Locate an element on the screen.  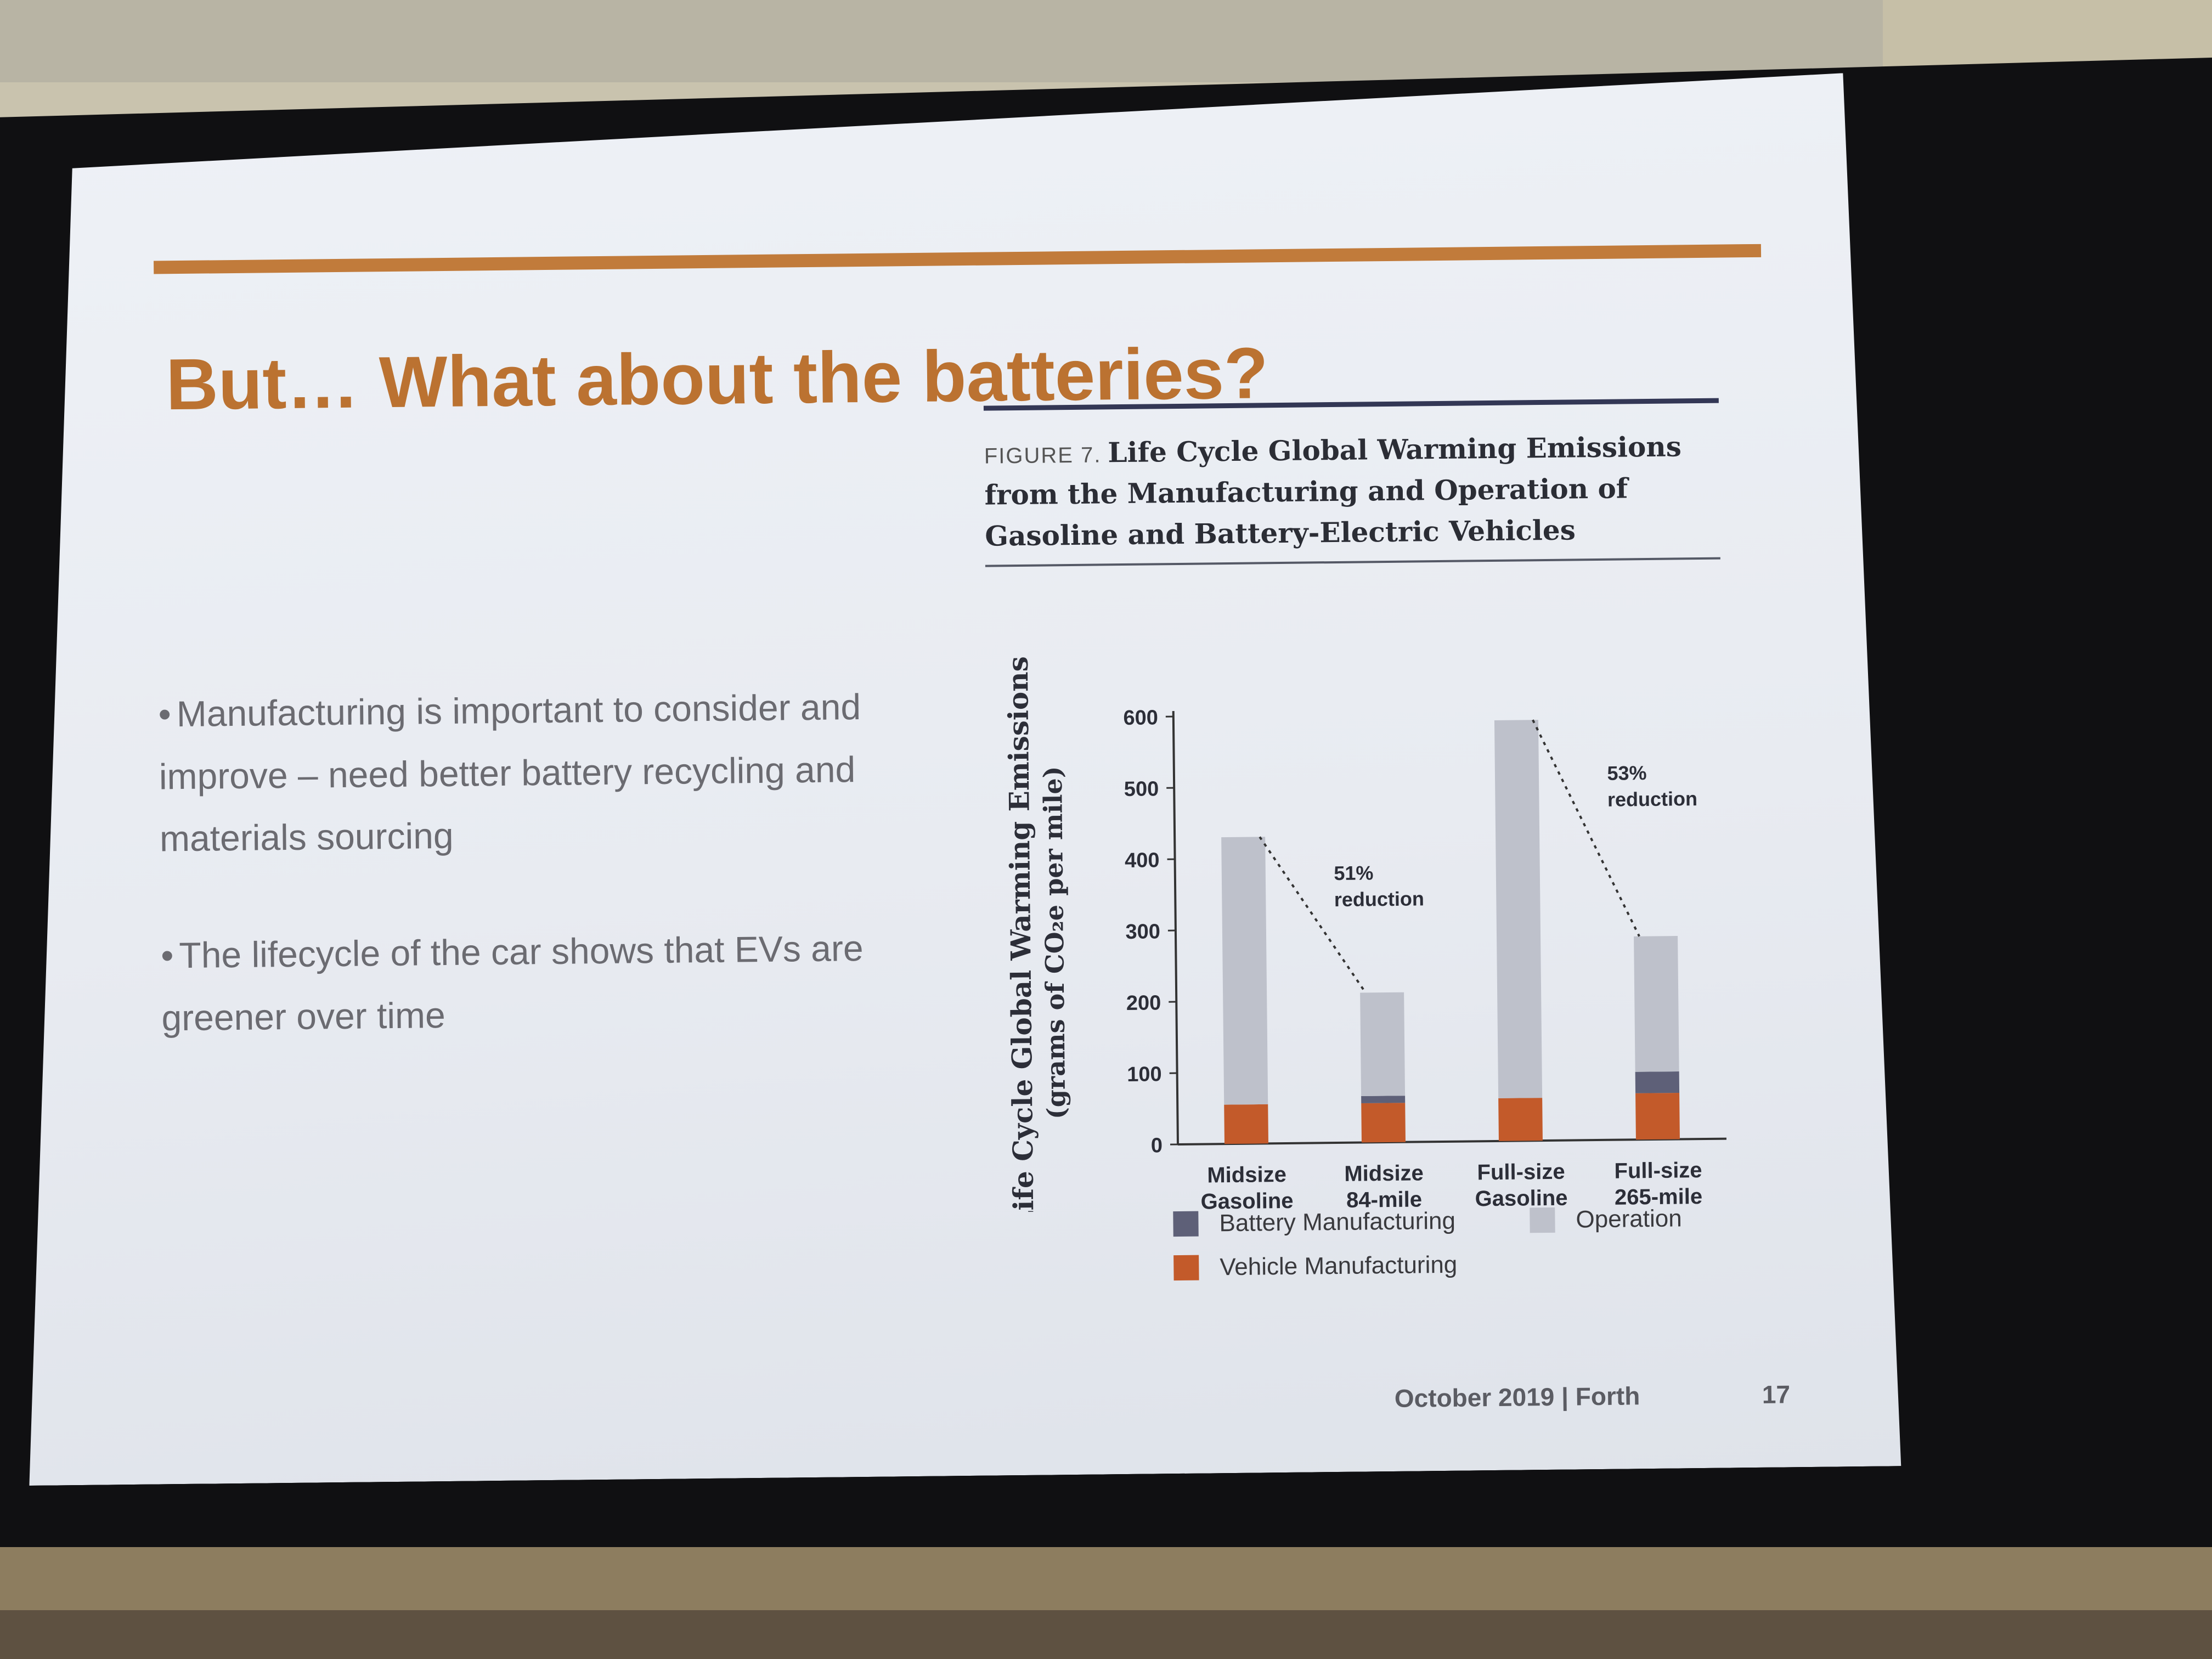
reduction-label-percent: 51% is located at coordinates (1353, 873).